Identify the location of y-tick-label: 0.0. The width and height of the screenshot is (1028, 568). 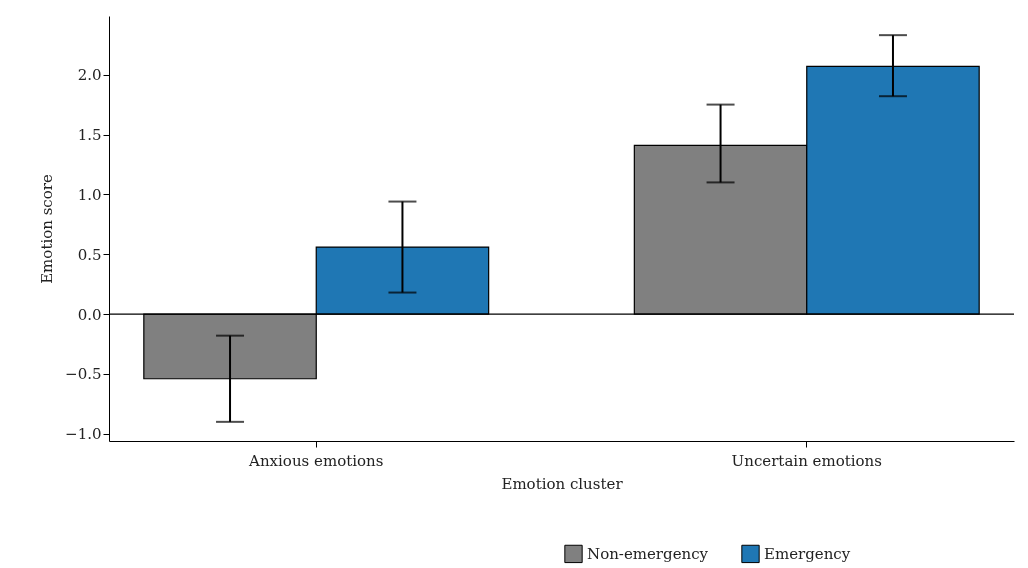
(89, 314).